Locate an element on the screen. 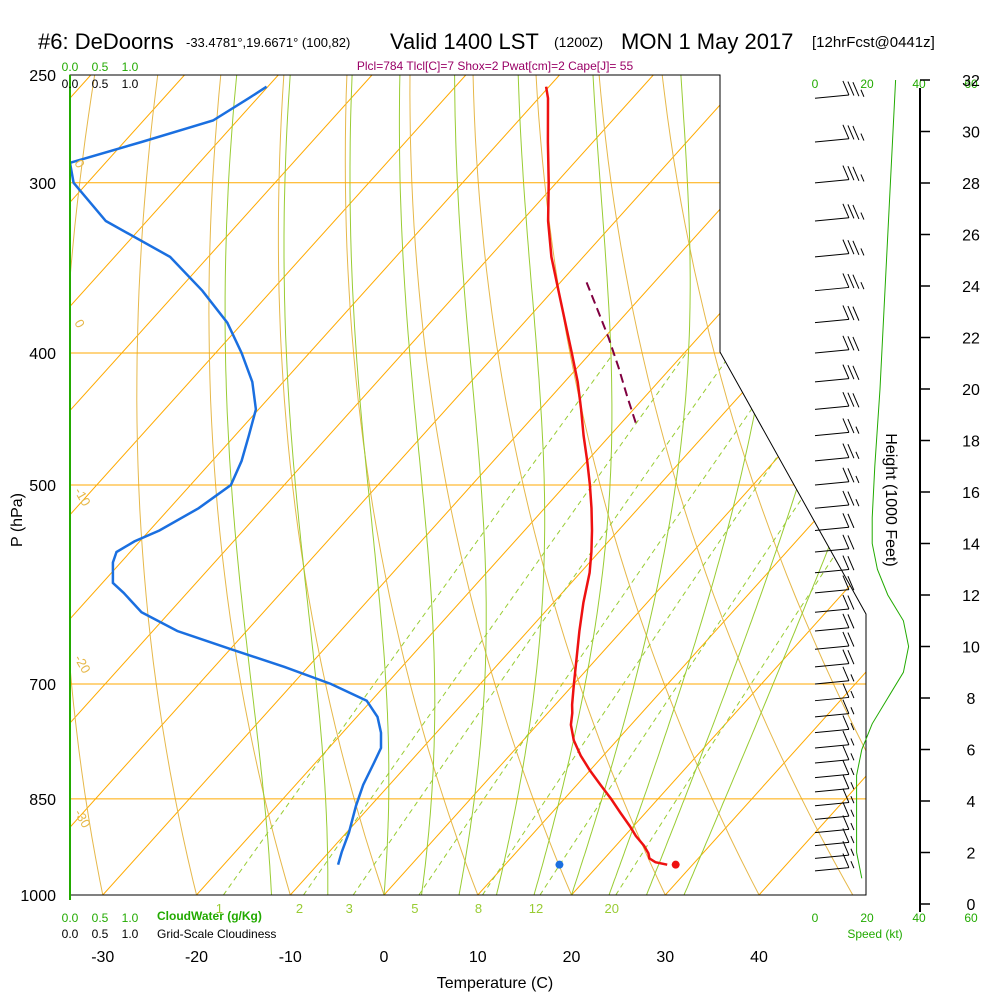 The width and height of the screenshot is (1000, 1000). temperature-tick--20: -20 is located at coordinates (196, 957).